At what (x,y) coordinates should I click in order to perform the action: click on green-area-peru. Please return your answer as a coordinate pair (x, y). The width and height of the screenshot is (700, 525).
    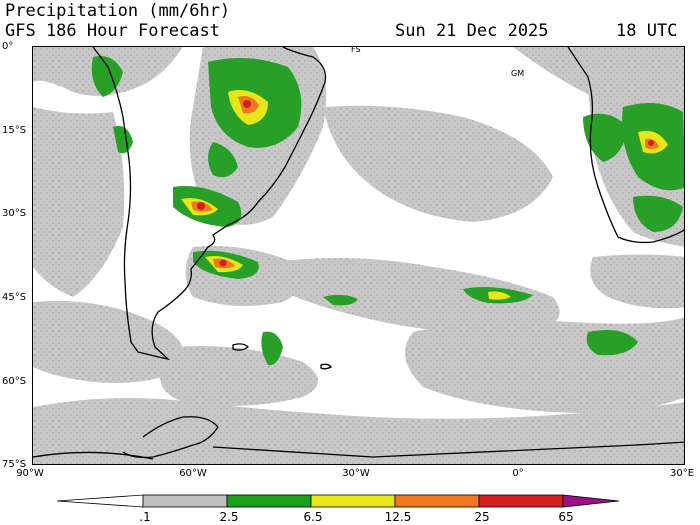
    Looking at the image, I should click on (123, 140).